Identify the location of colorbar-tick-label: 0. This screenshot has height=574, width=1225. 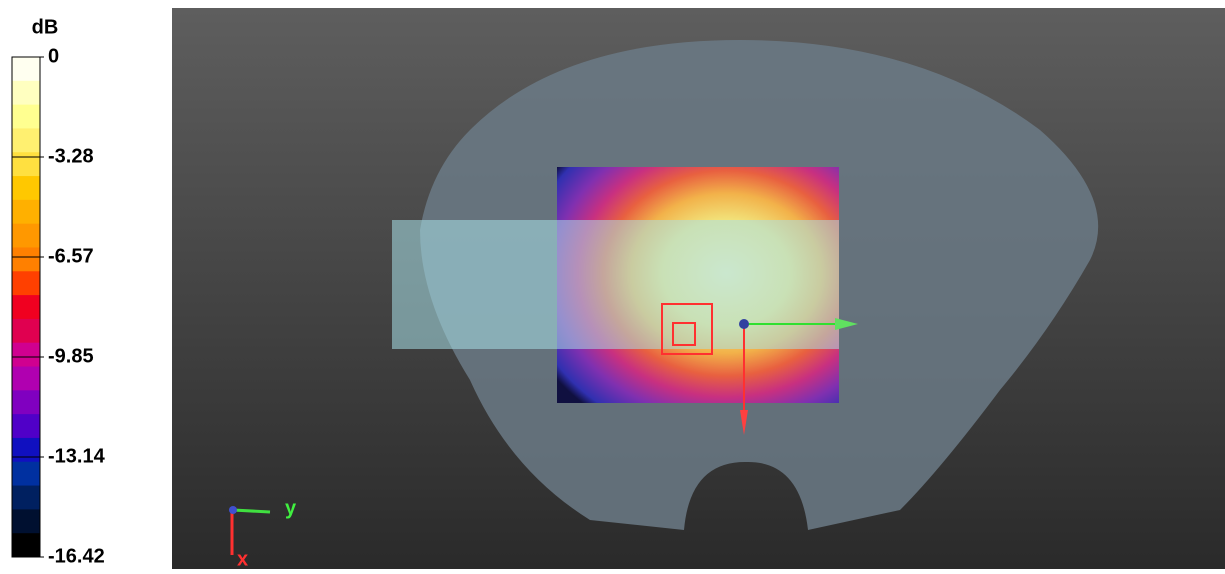
(53, 56).